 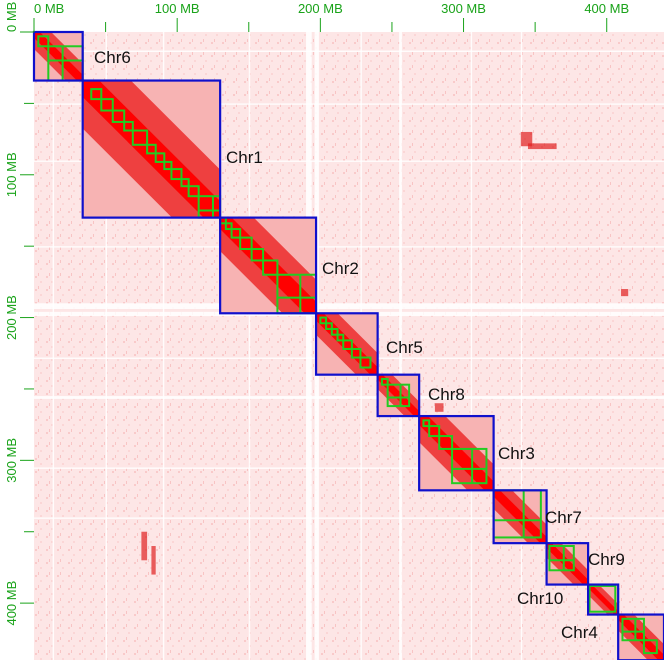 What do you see at coordinates (49, 8) in the screenshot?
I see `x-tick-label: 0 MB` at bounding box center [49, 8].